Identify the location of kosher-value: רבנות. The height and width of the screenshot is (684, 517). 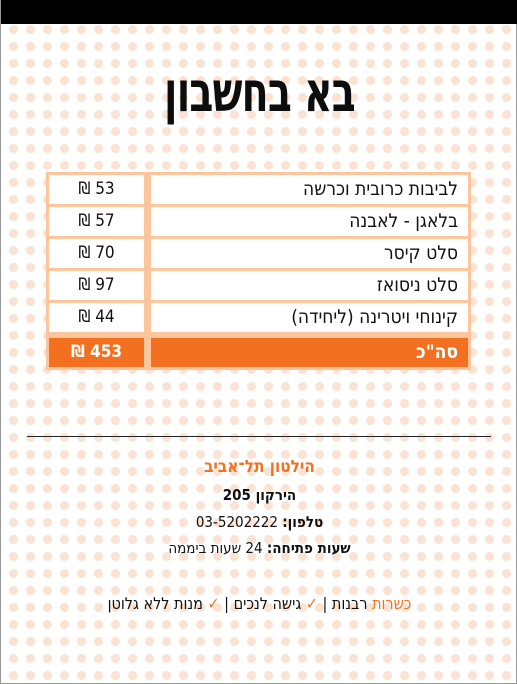
(349, 603).